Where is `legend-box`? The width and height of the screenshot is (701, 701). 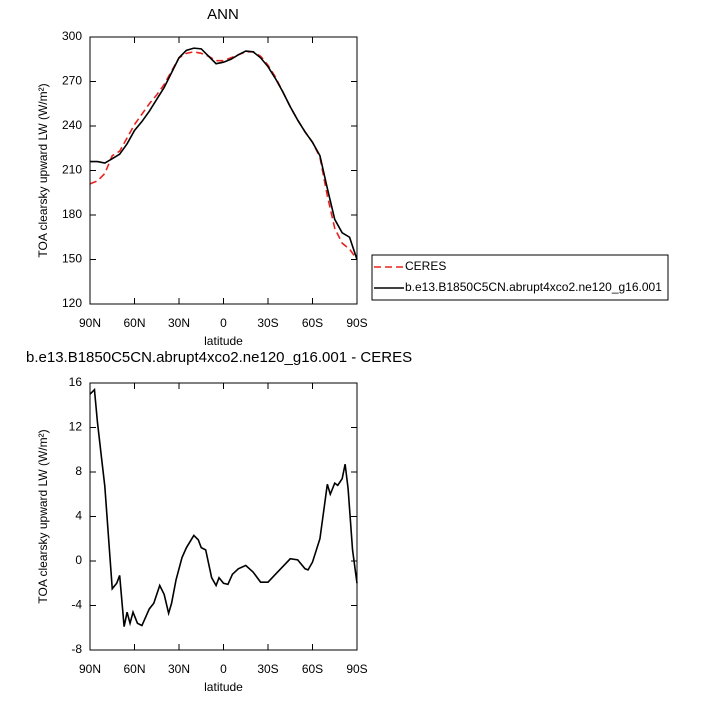 legend-box is located at coordinates (520, 277).